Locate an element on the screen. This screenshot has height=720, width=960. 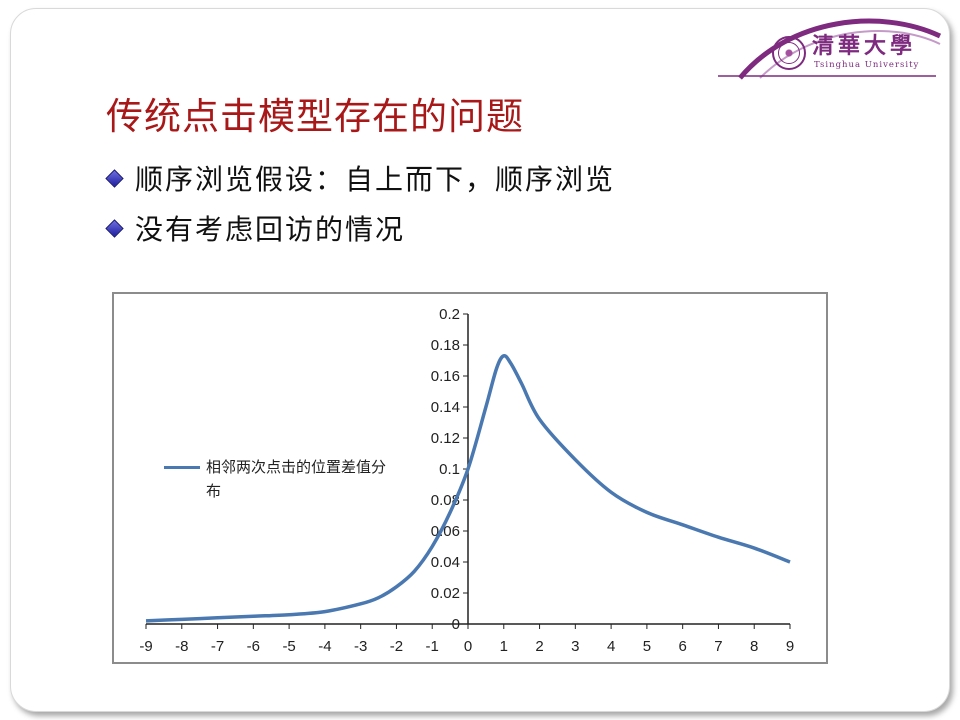
bullet-text: 顺序浏览假设：自上而下，顺序浏览 is located at coordinates (375, 179).